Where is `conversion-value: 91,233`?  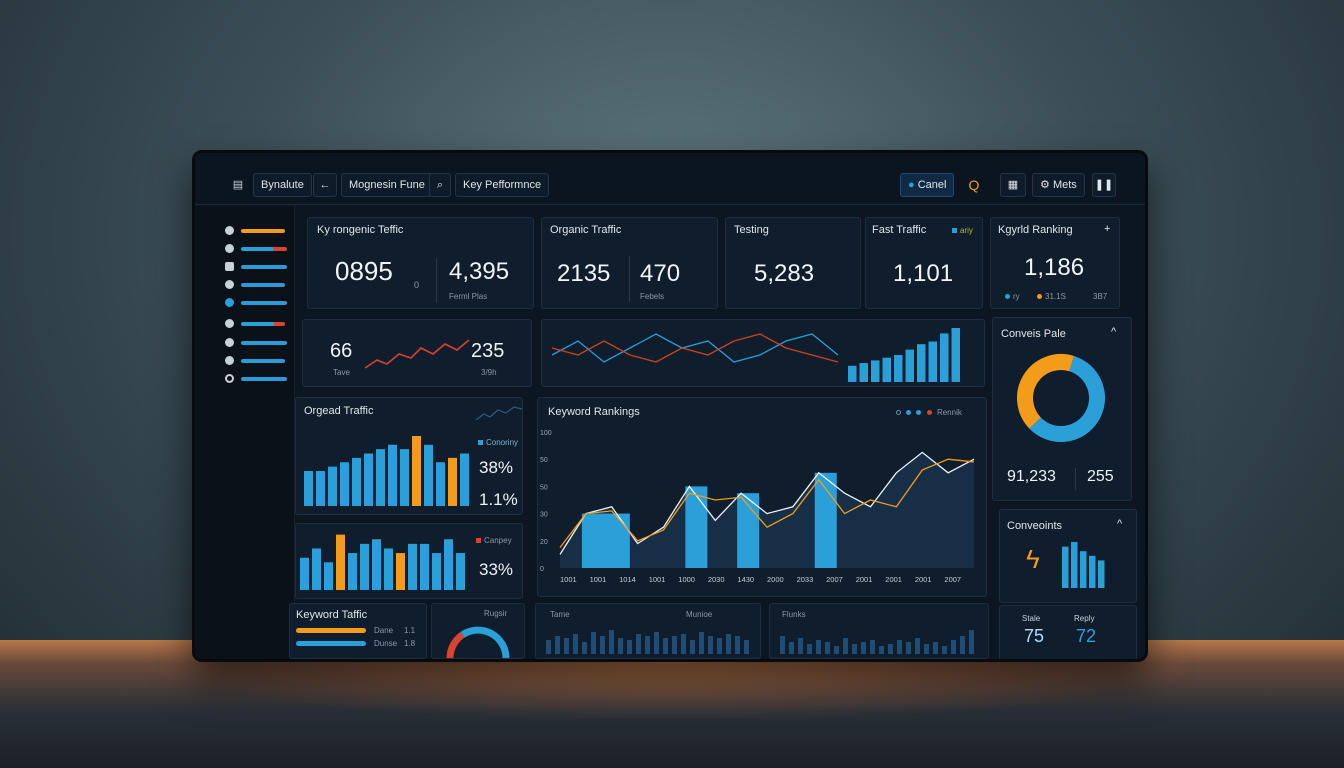
conversion-value: 91,233 is located at coordinates (1031, 476).